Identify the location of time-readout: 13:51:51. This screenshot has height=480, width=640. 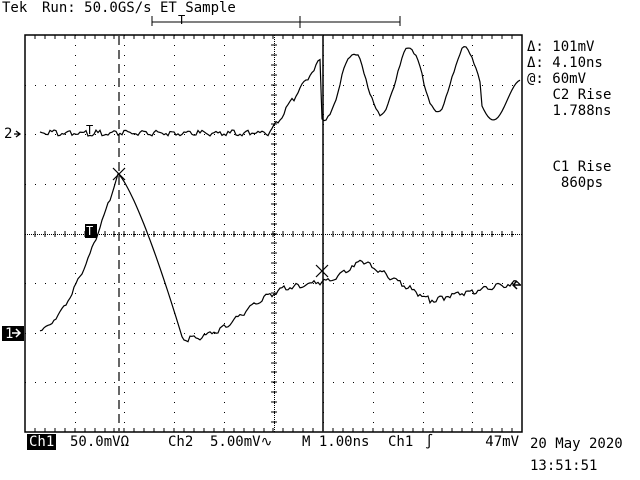
(564, 466).